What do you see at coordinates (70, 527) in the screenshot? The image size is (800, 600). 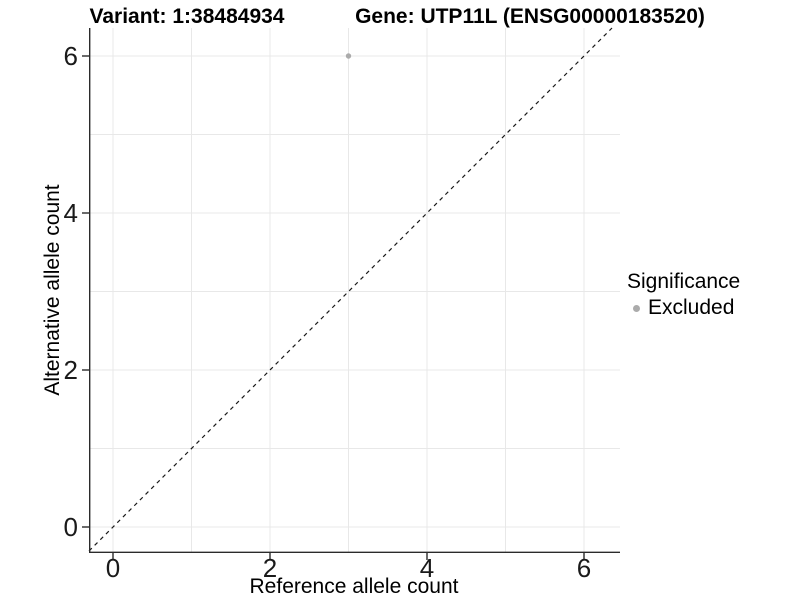 I see `y-tick-label: 0` at bounding box center [70, 527].